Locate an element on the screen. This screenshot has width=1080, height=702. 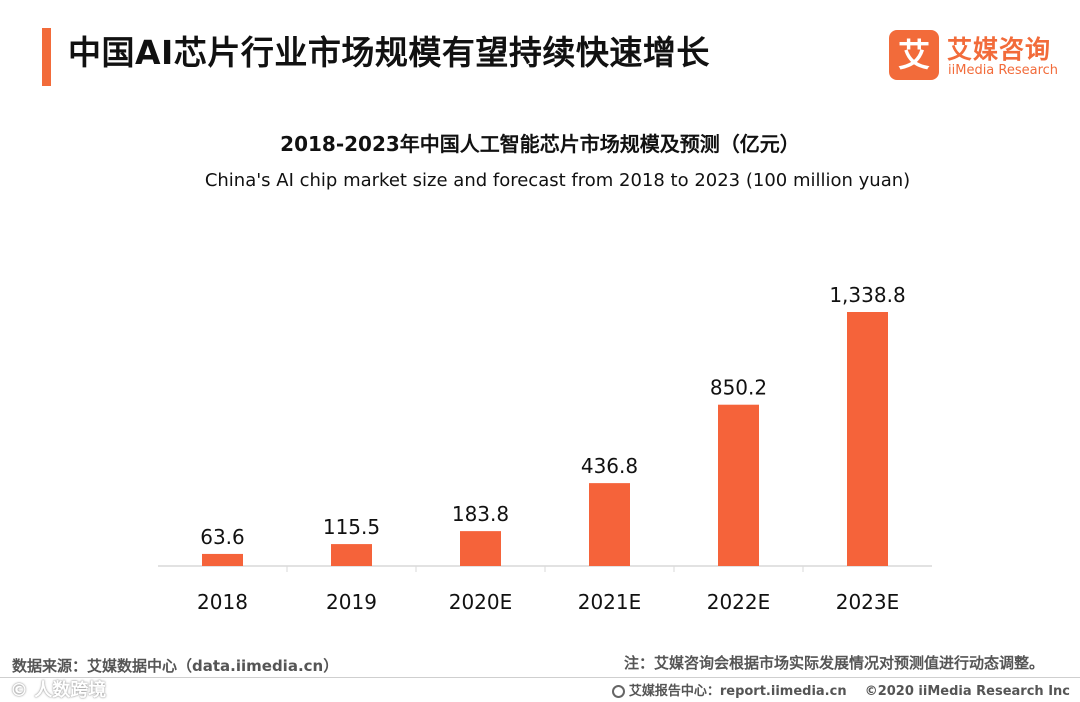
data-source: 数据来源：艾媒数据中心（data.iimedia.cn） is located at coordinates (175, 666).